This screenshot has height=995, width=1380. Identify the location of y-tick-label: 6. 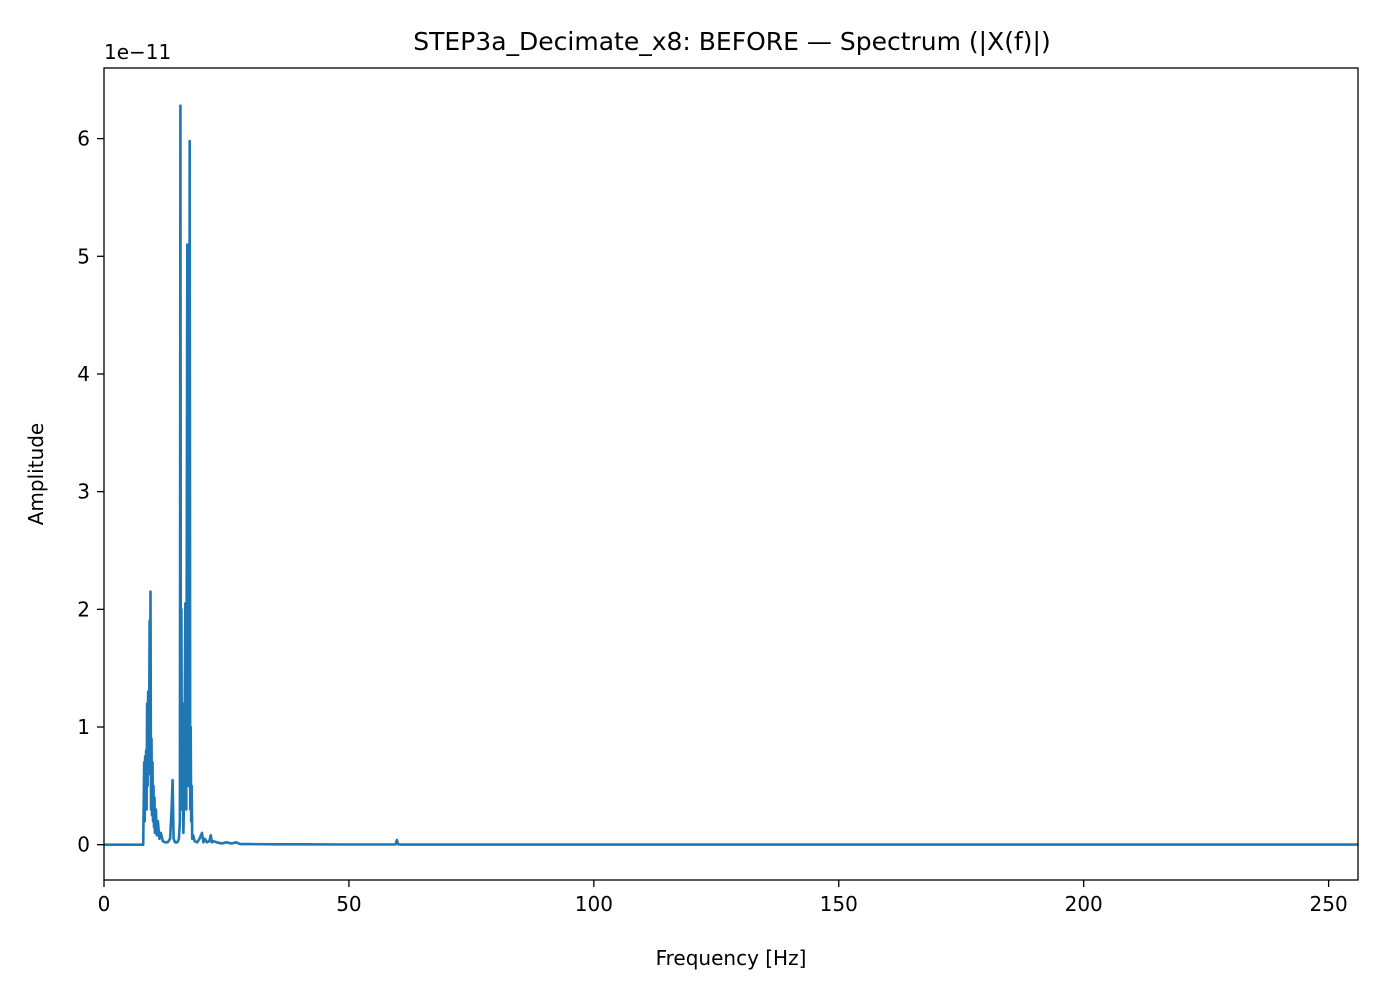
(83, 139).